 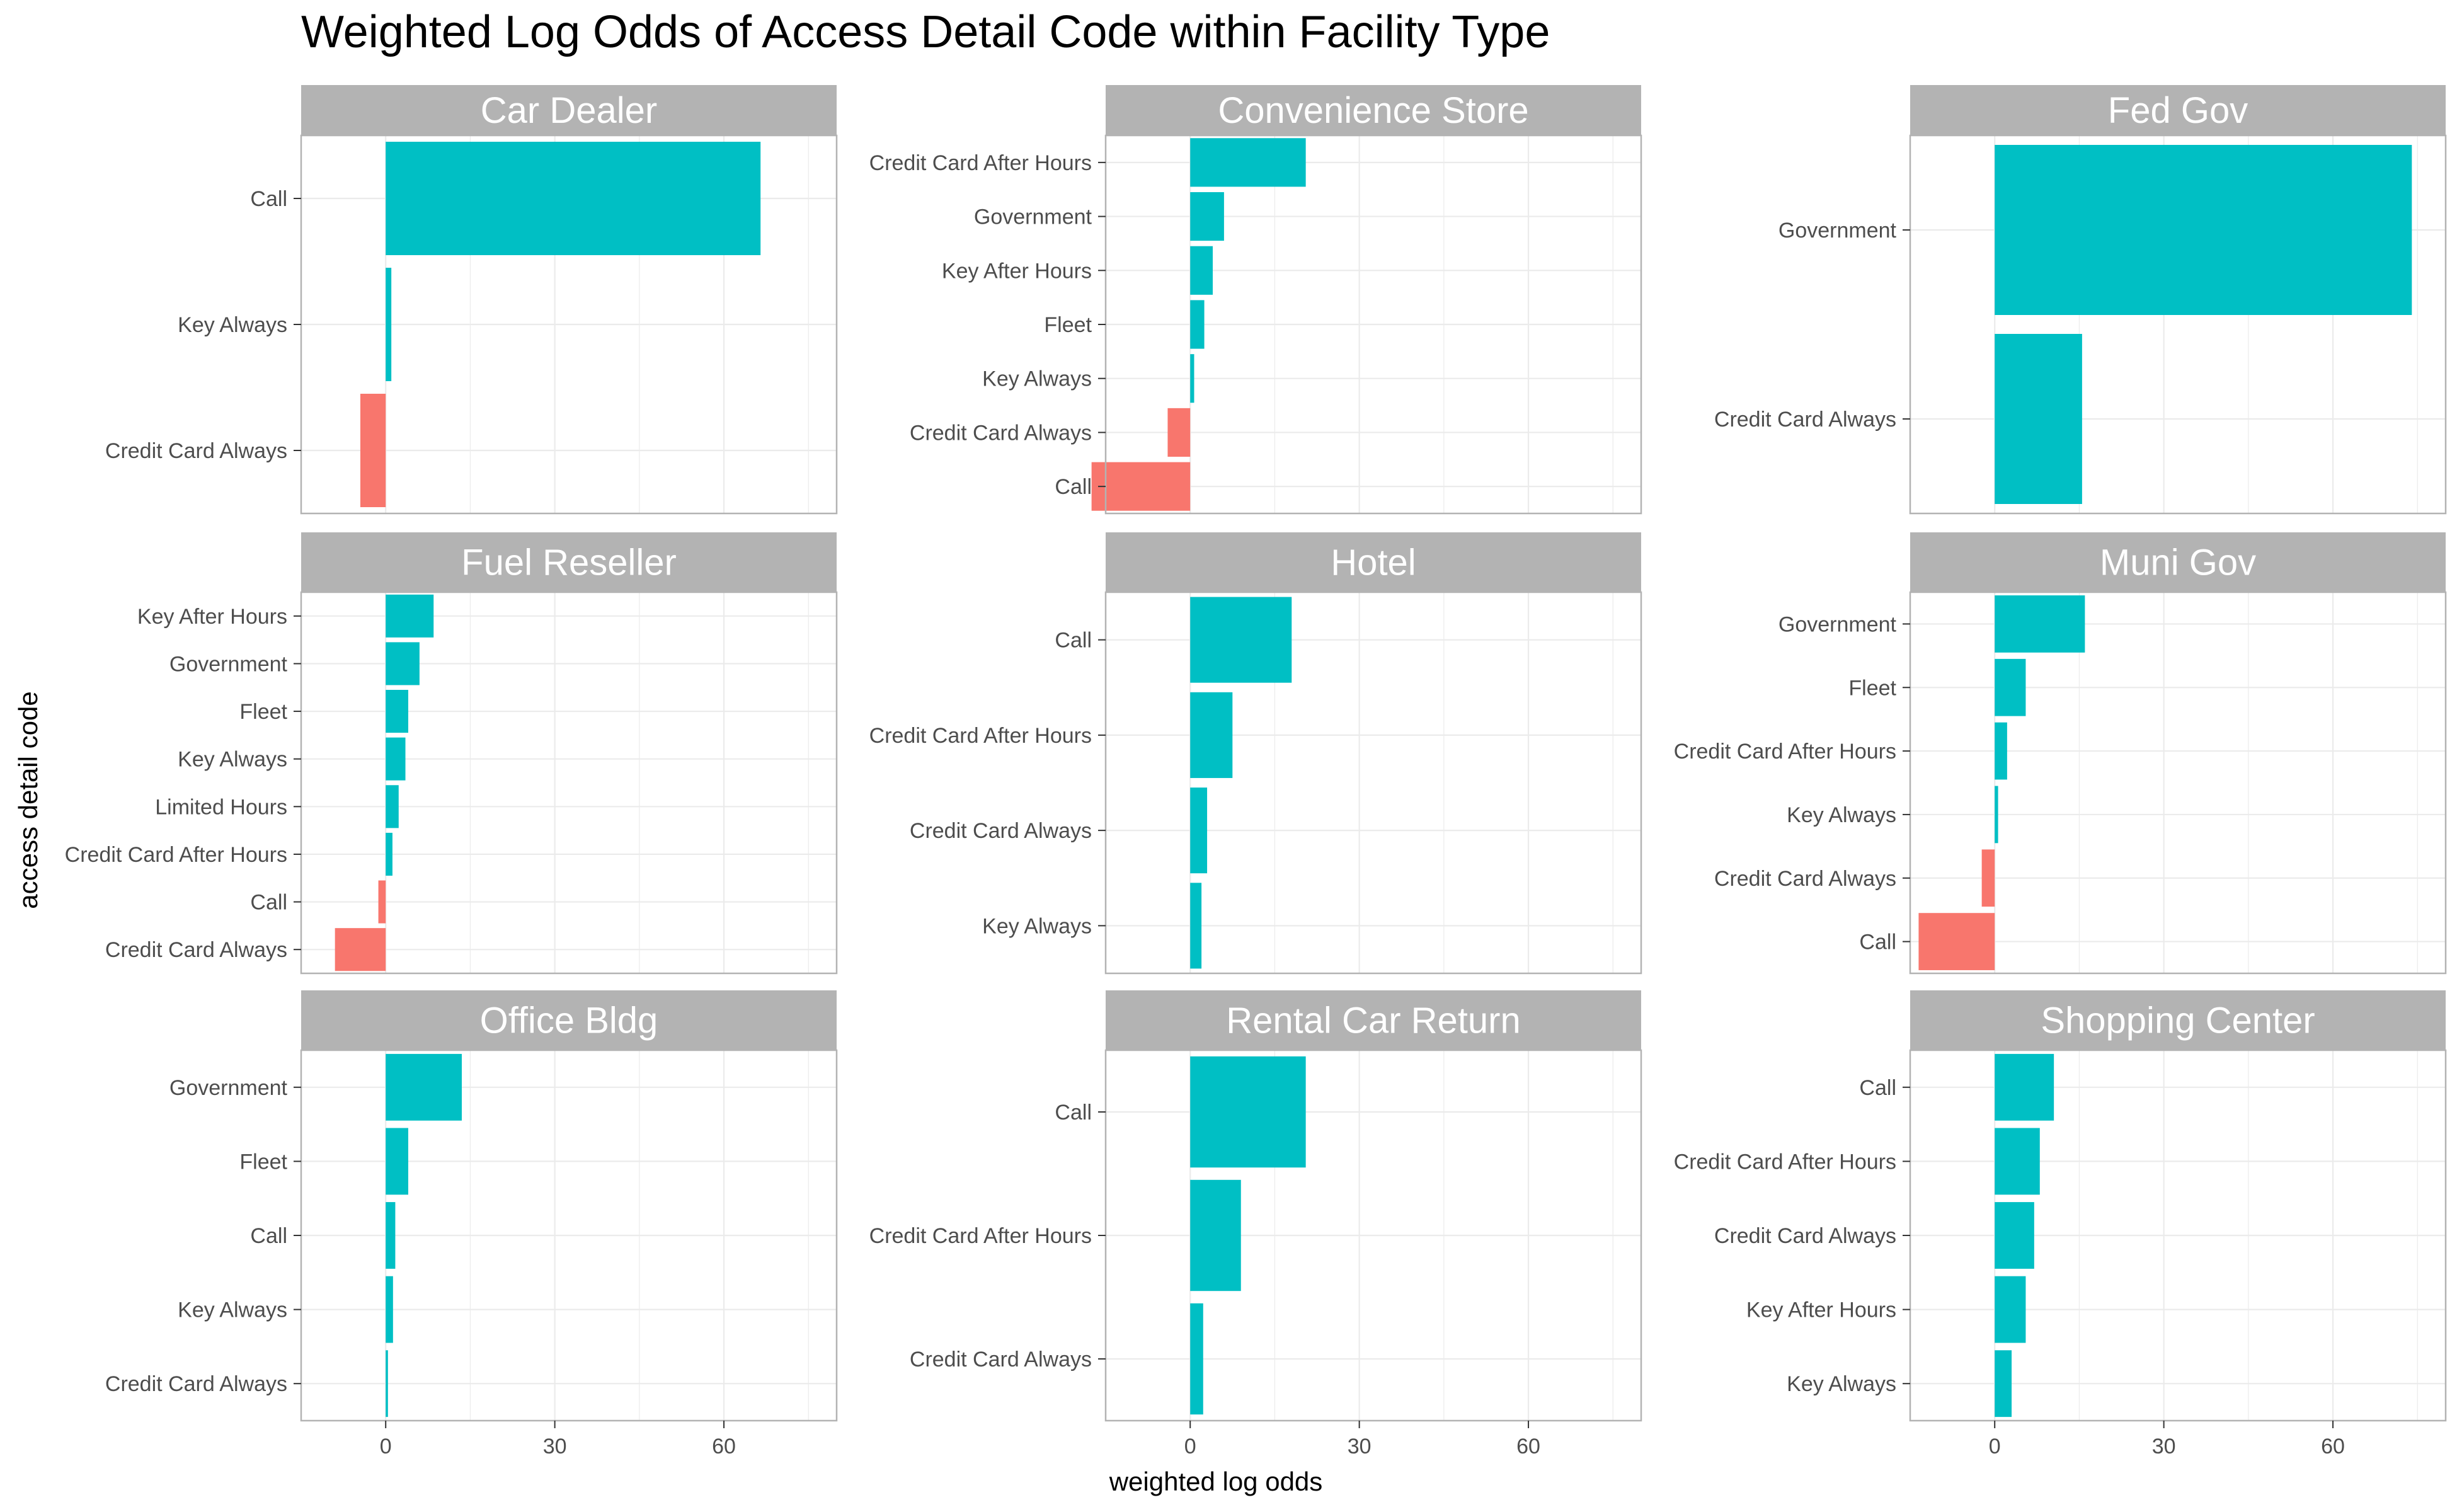 I want to click on strip-label: Muni Gov, so click(x=2178, y=562).